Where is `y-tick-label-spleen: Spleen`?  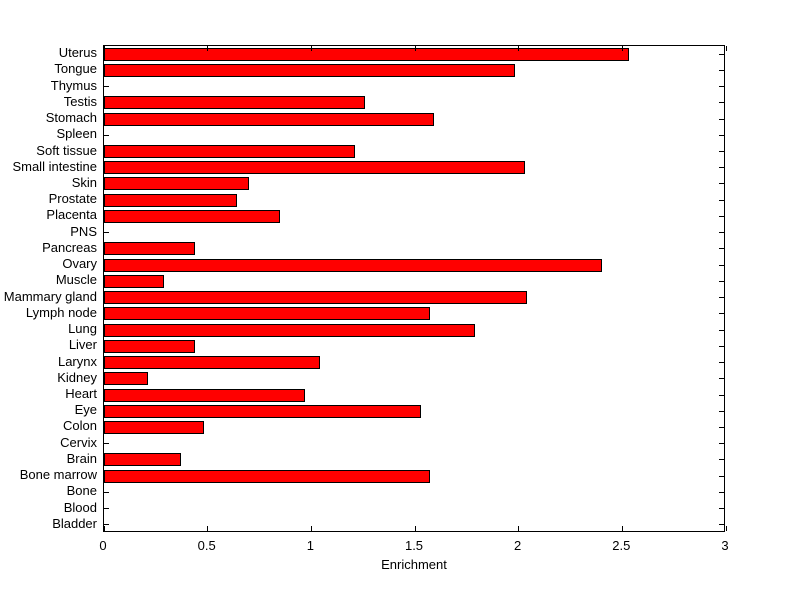
y-tick-label-spleen: Spleen is located at coordinates (76, 134).